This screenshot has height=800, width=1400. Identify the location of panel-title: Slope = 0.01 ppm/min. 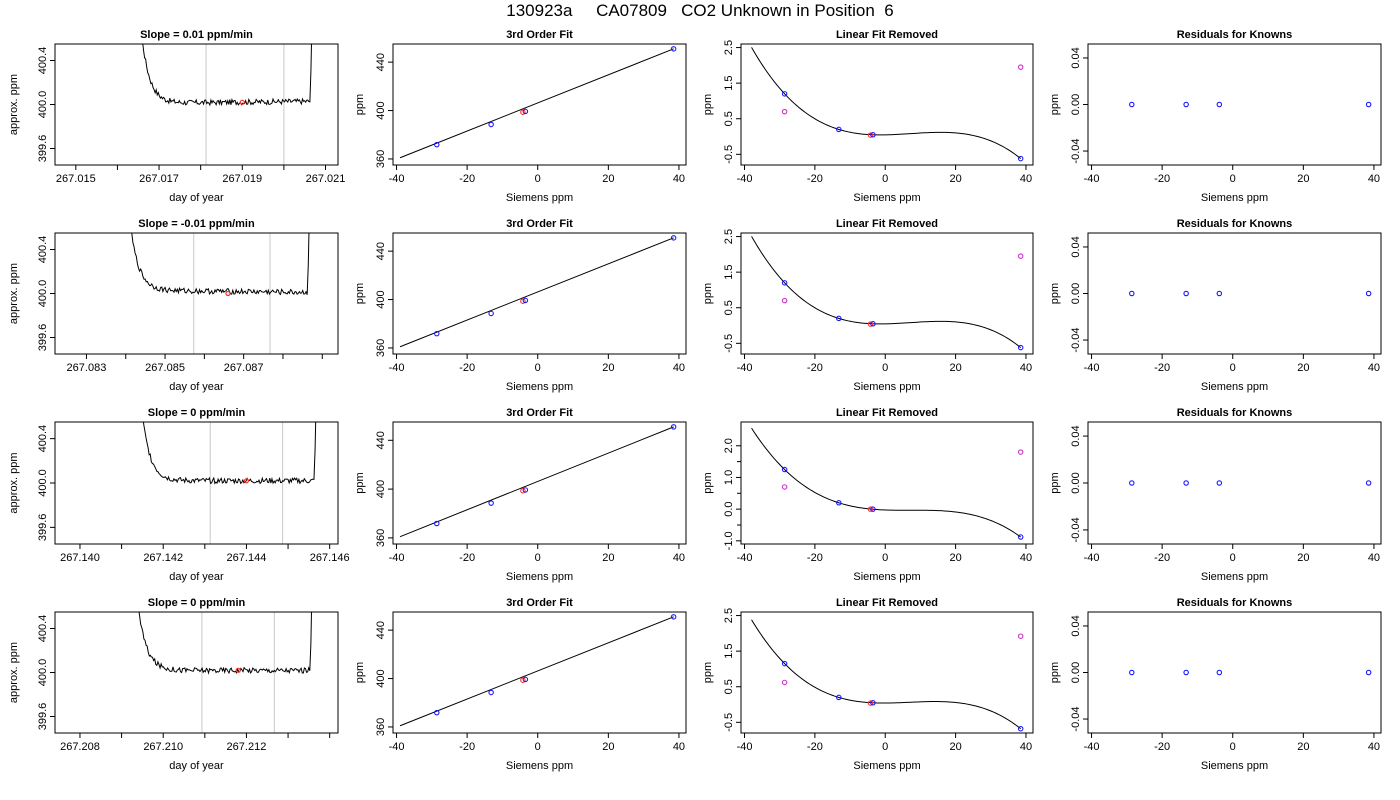
(196, 35).